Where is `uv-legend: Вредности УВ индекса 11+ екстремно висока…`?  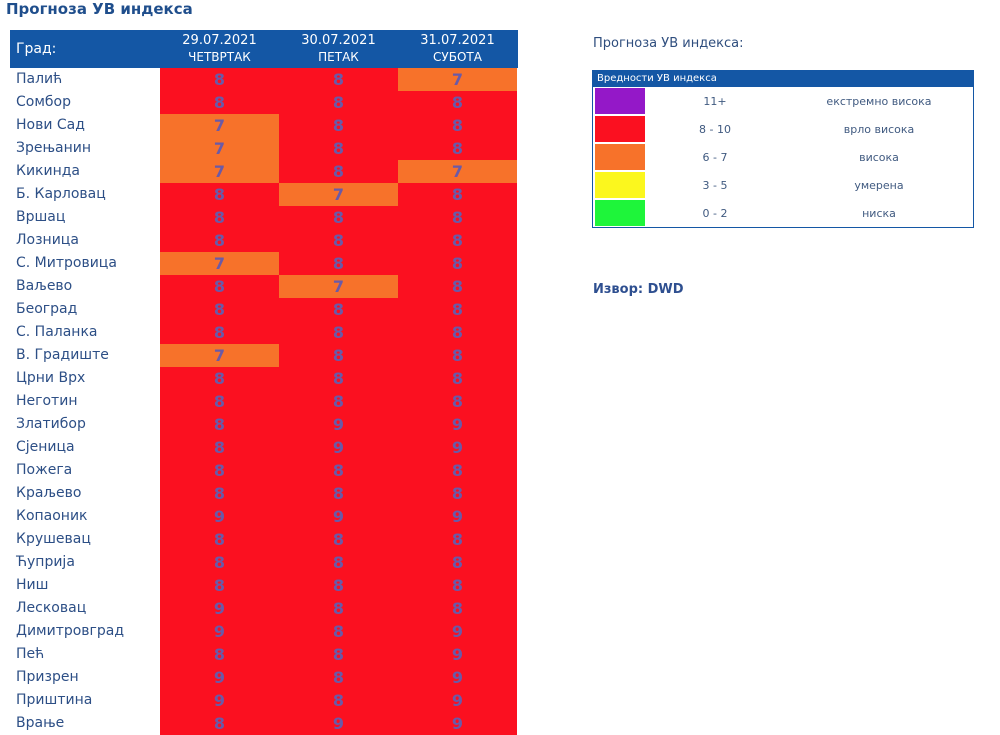 uv-legend: Вредности УВ индекса 11+ екстремно висока… is located at coordinates (783, 149).